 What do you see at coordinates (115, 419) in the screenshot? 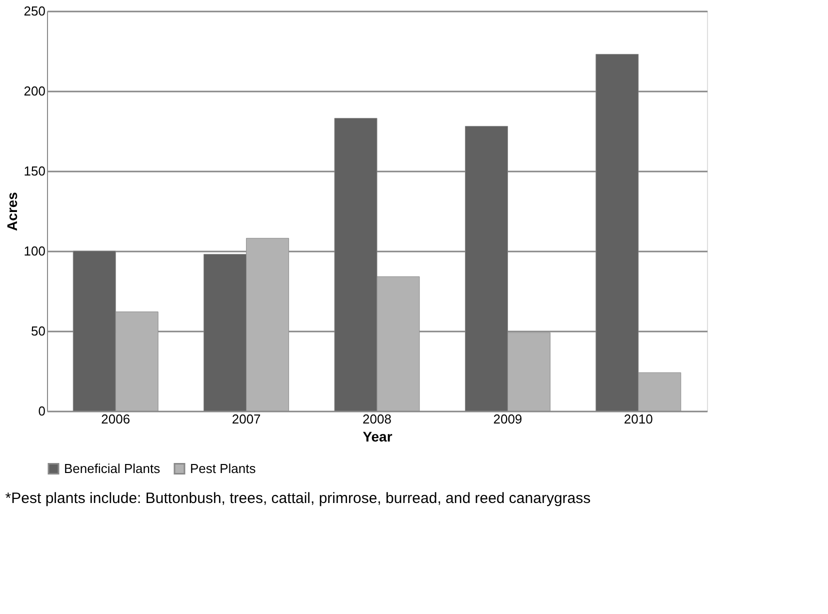
I see `x-tick-label: 2006` at bounding box center [115, 419].